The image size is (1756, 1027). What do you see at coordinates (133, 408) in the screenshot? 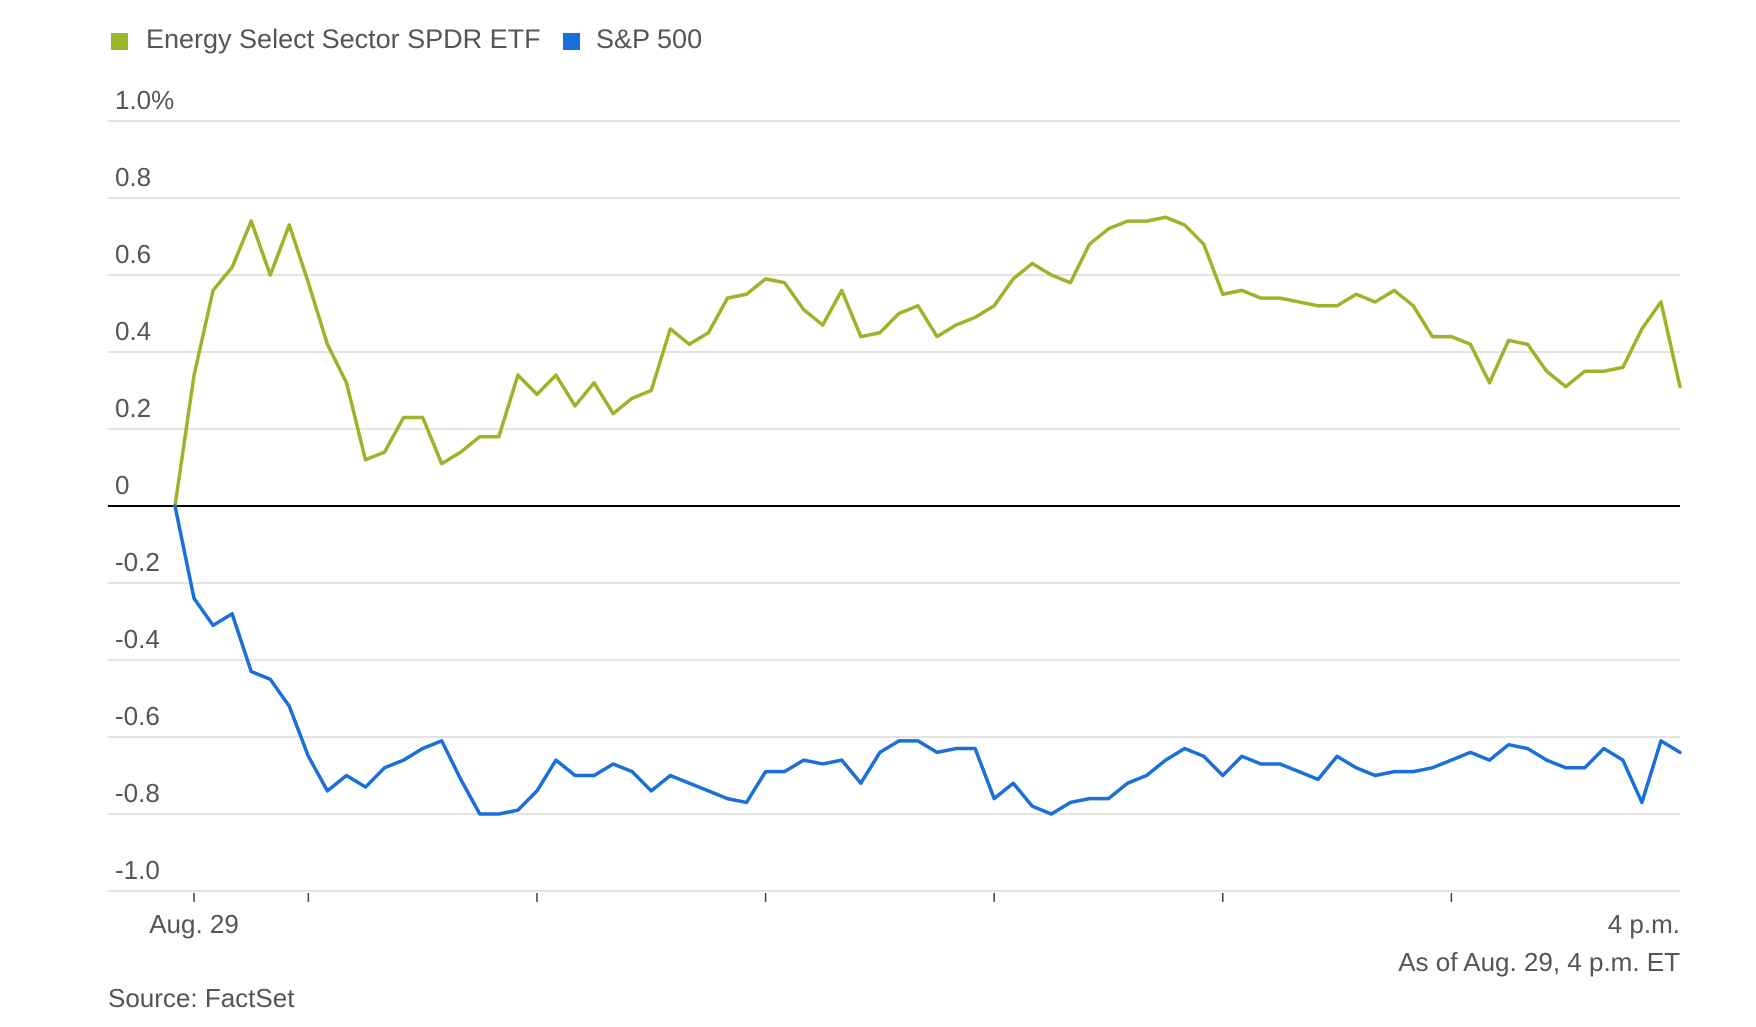
I see `y-tick-label: 0.2` at bounding box center [133, 408].